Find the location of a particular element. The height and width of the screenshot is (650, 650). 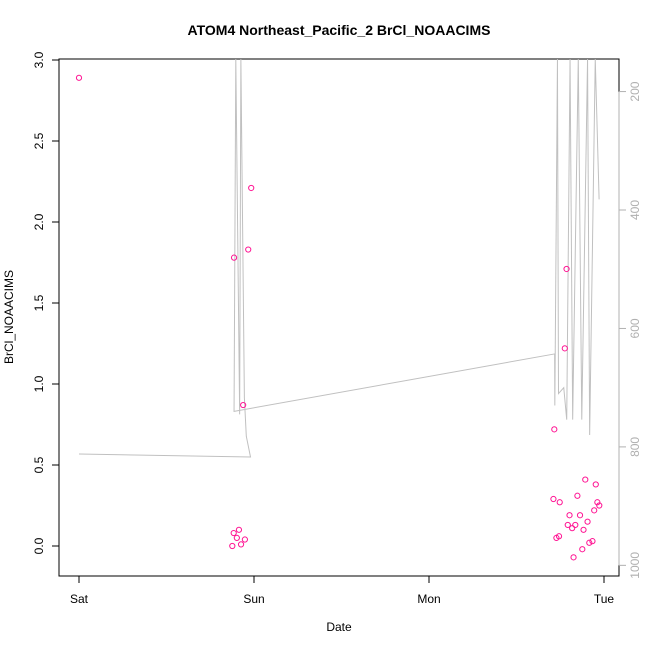

y-tick-label: 0.5 is located at coordinates (39, 464).